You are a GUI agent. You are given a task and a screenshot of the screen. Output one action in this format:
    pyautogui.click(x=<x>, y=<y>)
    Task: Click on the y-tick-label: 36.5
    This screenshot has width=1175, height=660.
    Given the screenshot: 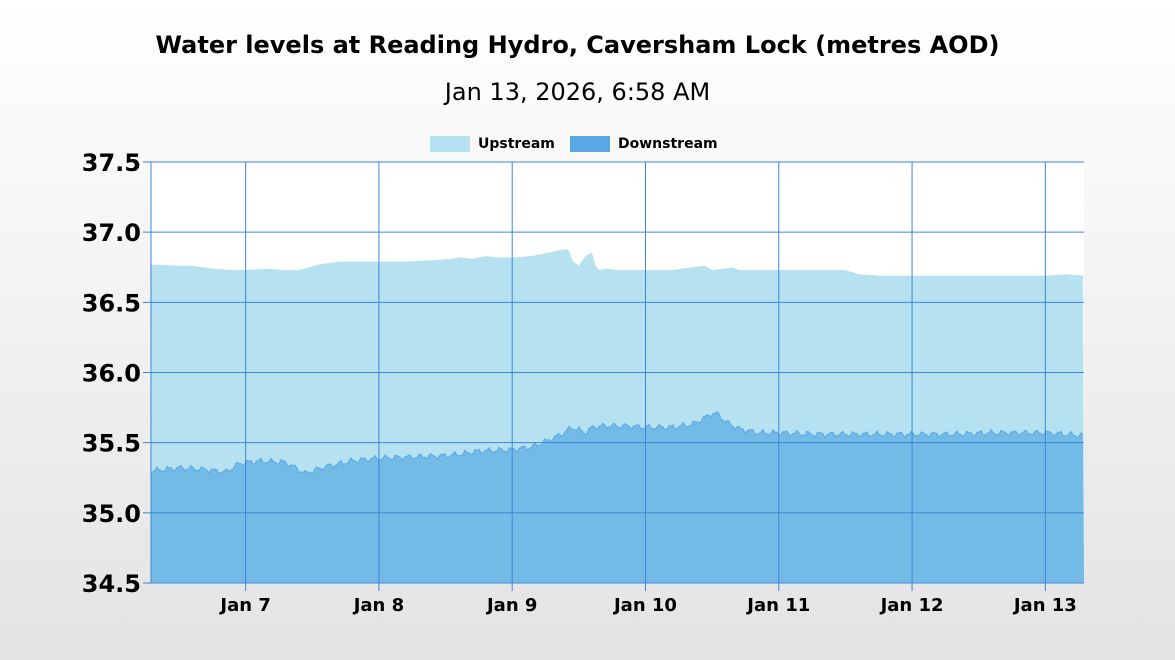 What is the action you would take?
    pyautogui.click(x=111, y=303)
    